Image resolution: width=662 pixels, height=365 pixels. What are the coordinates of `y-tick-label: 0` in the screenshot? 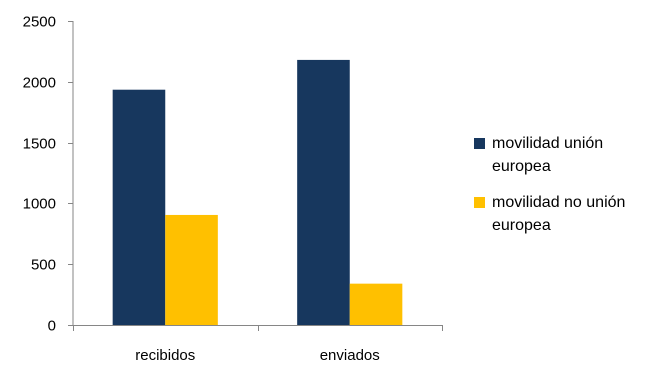 It's located at (52, 326).